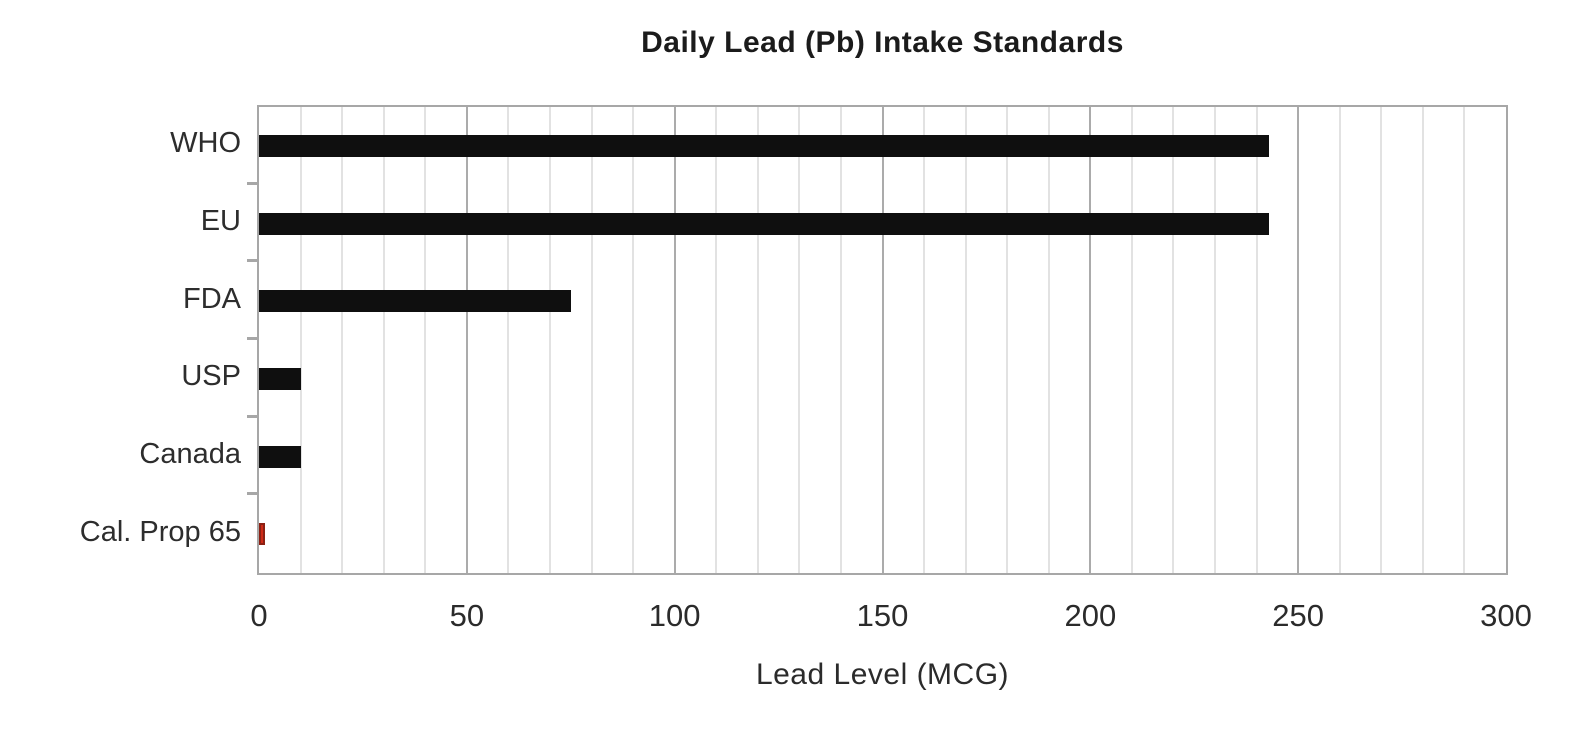 This screenshot has height=740, width=1584. I want to click on x-axis-tick-label: 250, so click(1298, 615).